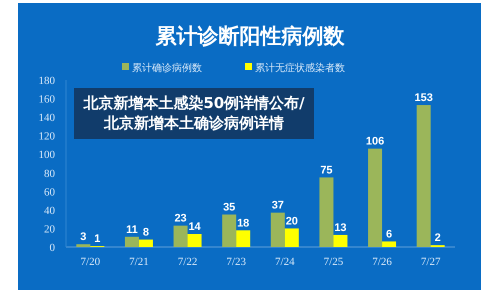 The height and width of the screenshot is (292, 500). Describe the element at coordinates (47, 81) in the screenshot. I see `y-tick-label: 180` at that location.